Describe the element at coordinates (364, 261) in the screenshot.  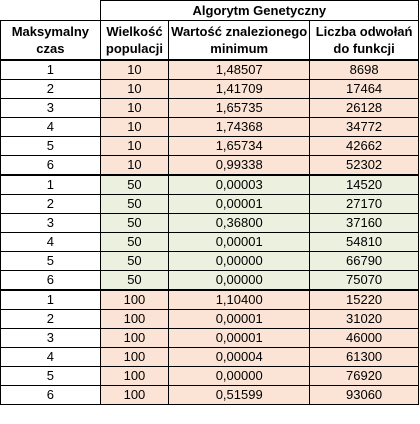
I see `calls-cell: 66790` at that location.